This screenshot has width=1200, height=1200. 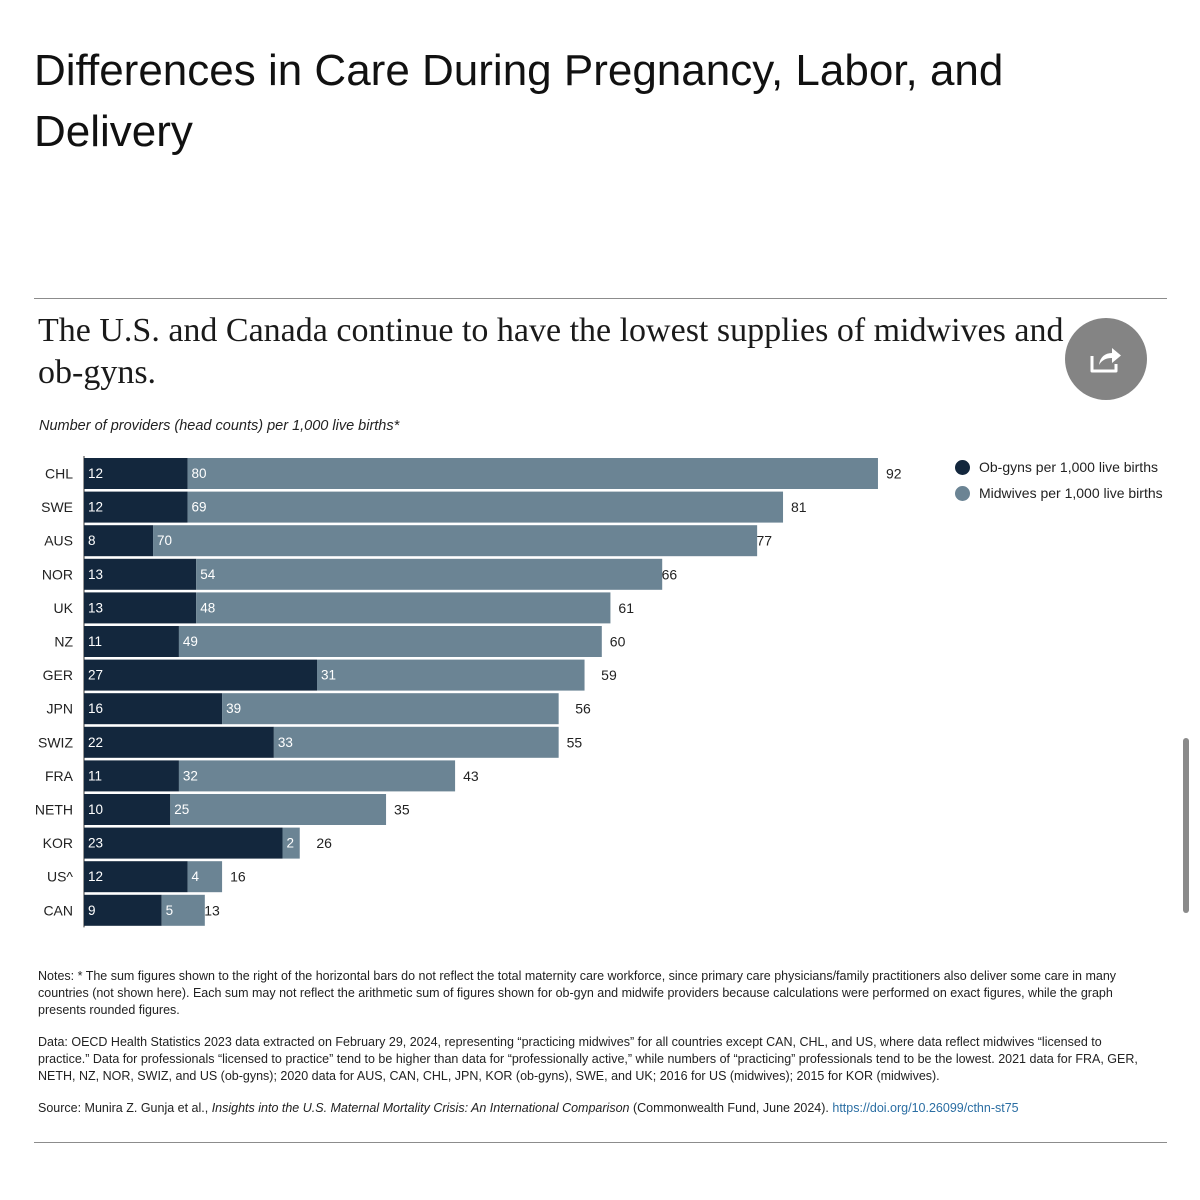 I want to click on total-label: 35, so click(x=402, y=810).